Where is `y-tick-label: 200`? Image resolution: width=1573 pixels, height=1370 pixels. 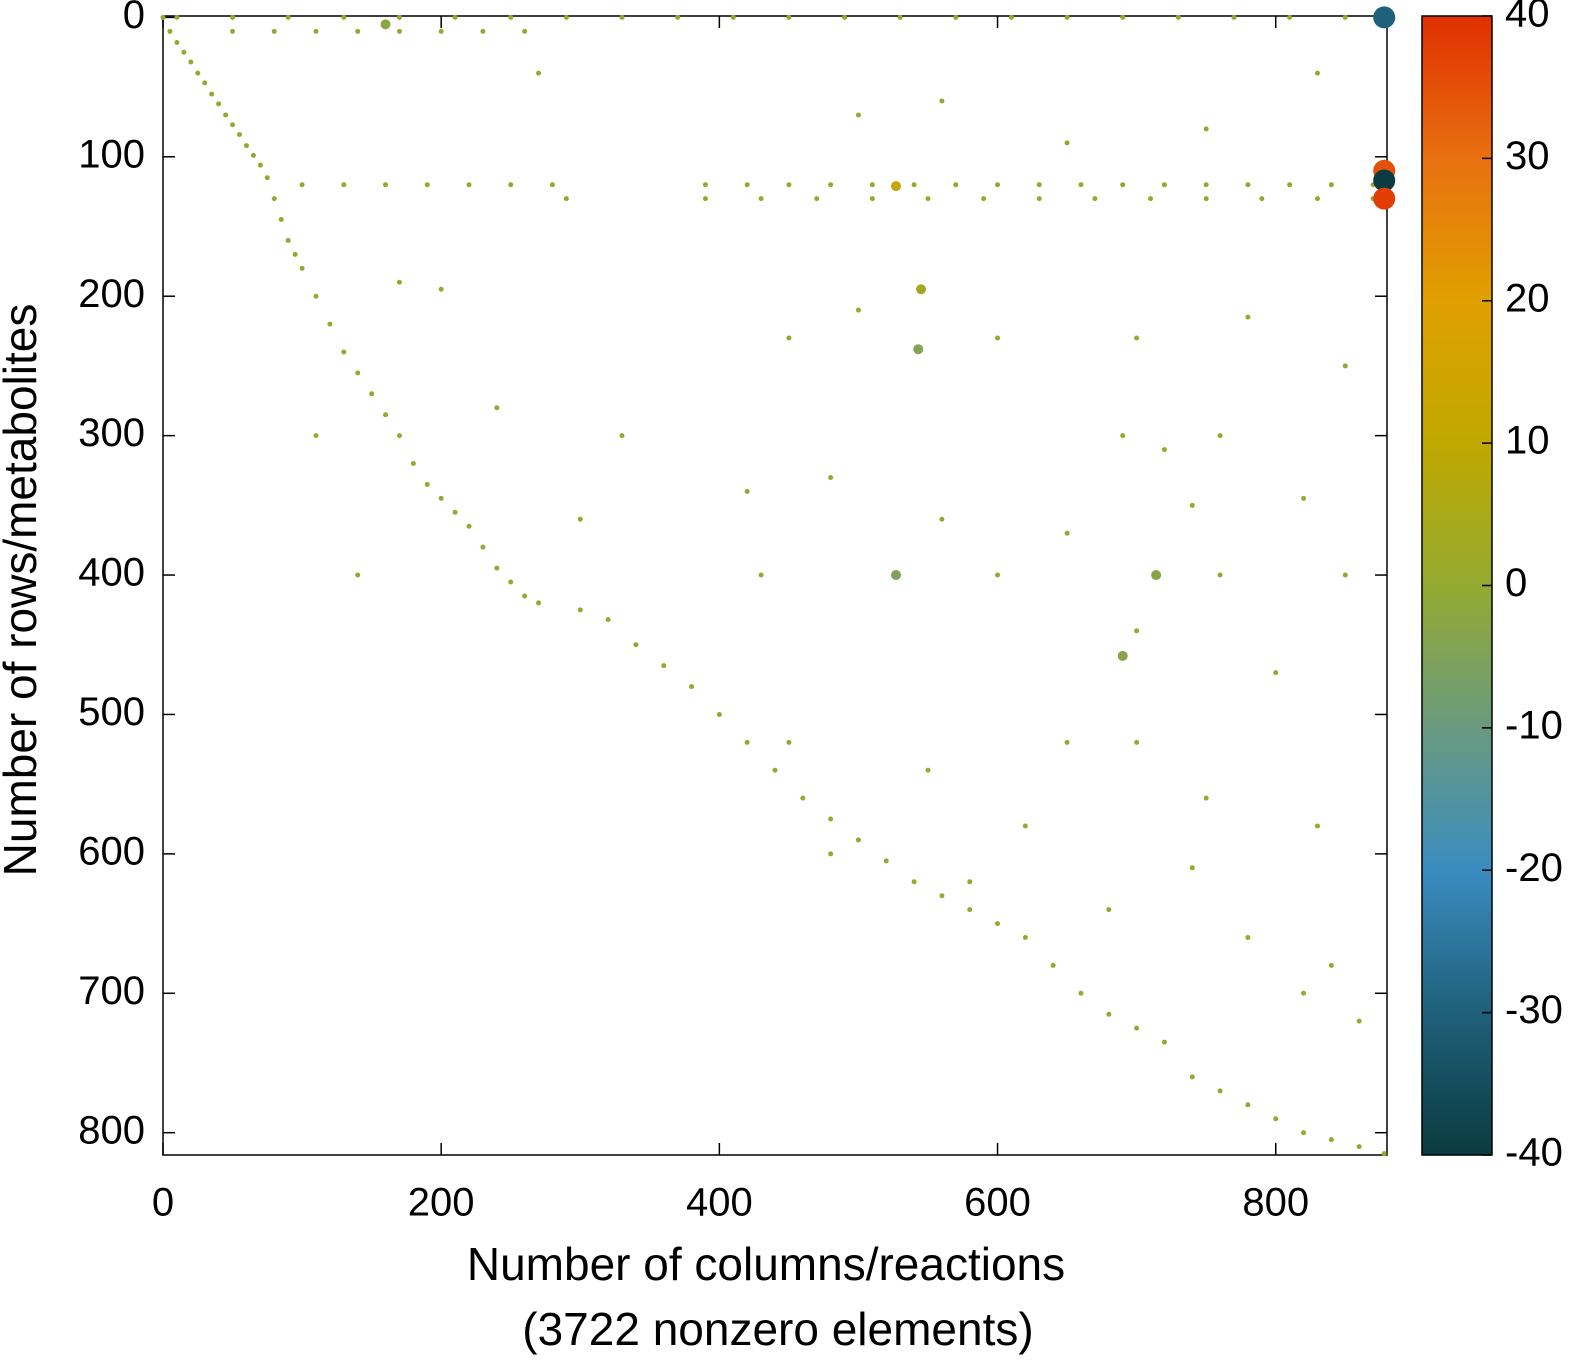
y-tick-label: 200 is located at coordinates (111, 294).